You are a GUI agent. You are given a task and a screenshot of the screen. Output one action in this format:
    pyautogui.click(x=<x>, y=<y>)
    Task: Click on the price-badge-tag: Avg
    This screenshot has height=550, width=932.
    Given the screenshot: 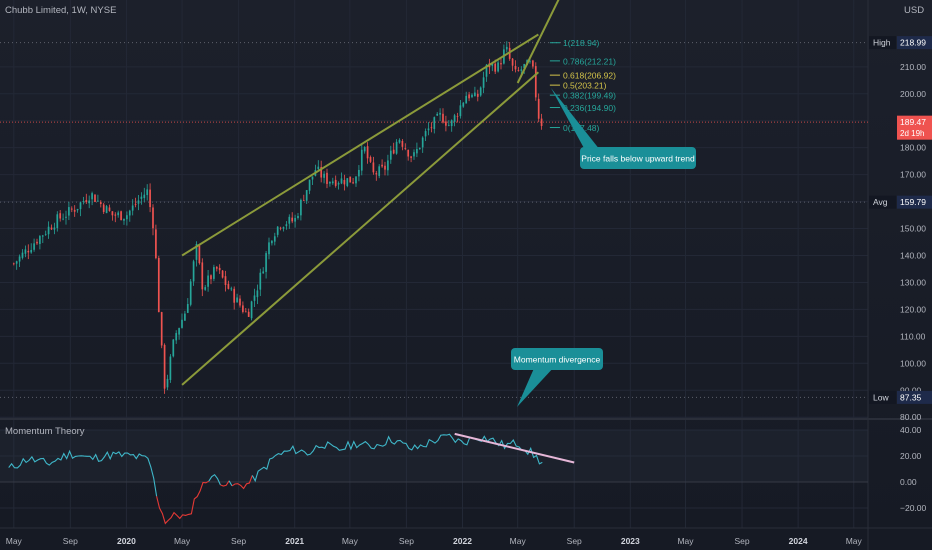 What is the action you would take?
    pyautogui.click(x=880, y=202)
    